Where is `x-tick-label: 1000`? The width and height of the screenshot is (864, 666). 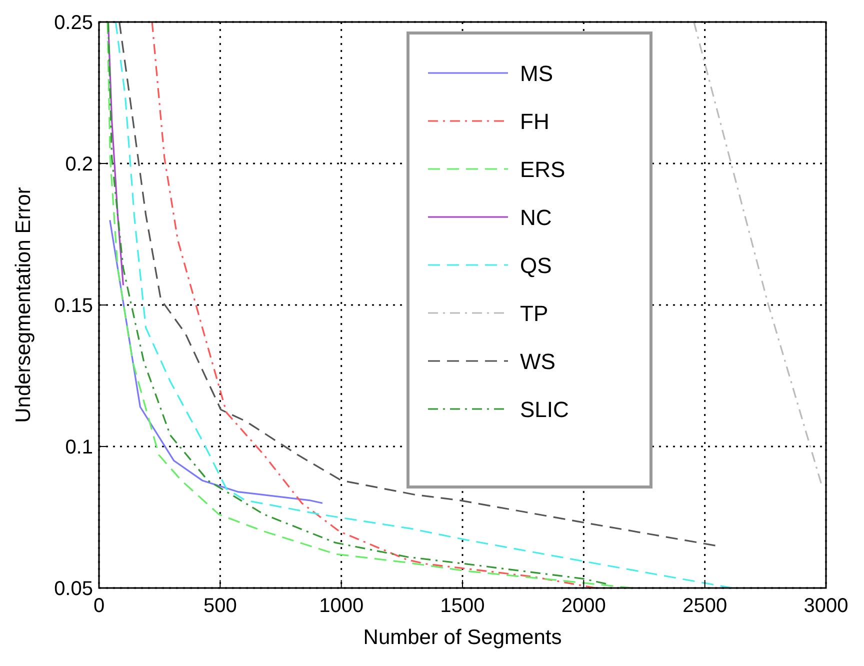
x-tick-label: 1000 is located at coordinates (341, 606).